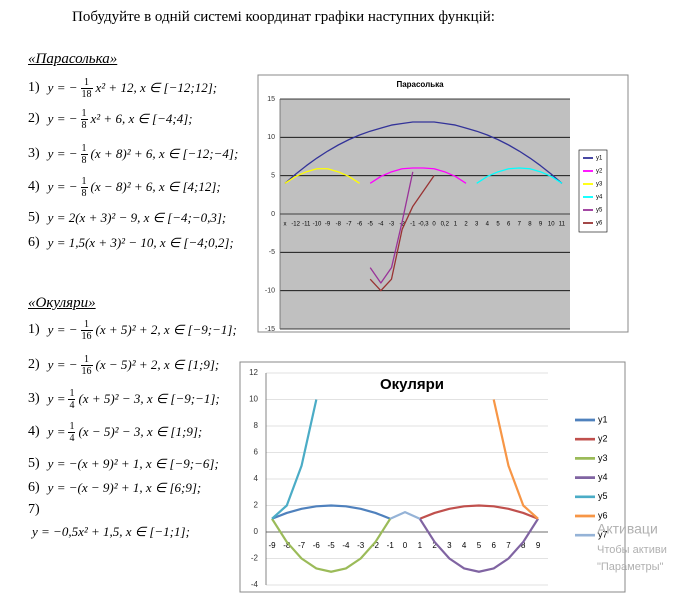  Describe the element at coordinates (630, 567) in the screenshot. I see `watermark-line: "Параметры"` at that location.